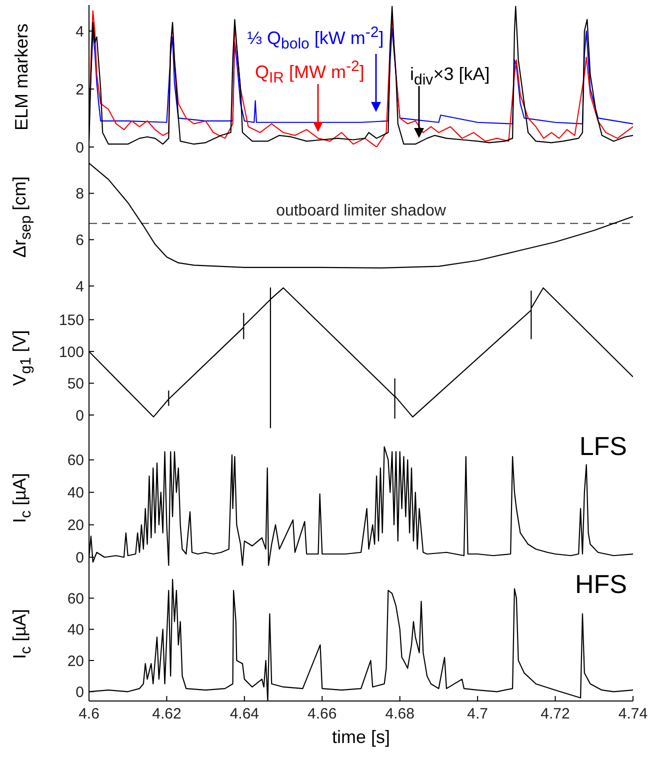 The height and width of the screenshot is (758, 653). I want to click on x-tick-label: 4.72, so click(555, 714).